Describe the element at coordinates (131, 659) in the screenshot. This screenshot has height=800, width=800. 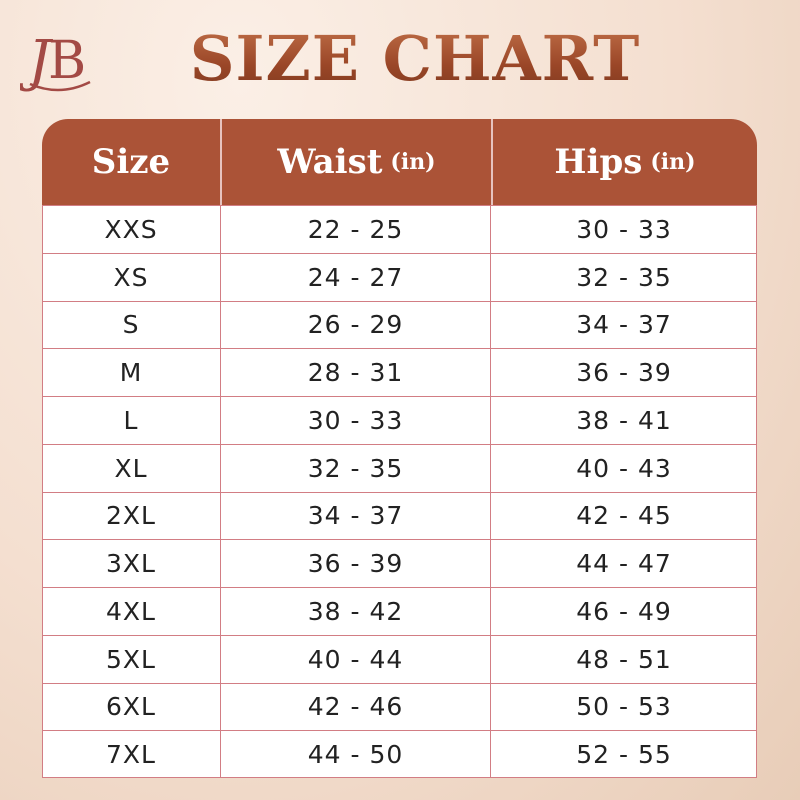
I see `size-cell: 5XL` at that location.